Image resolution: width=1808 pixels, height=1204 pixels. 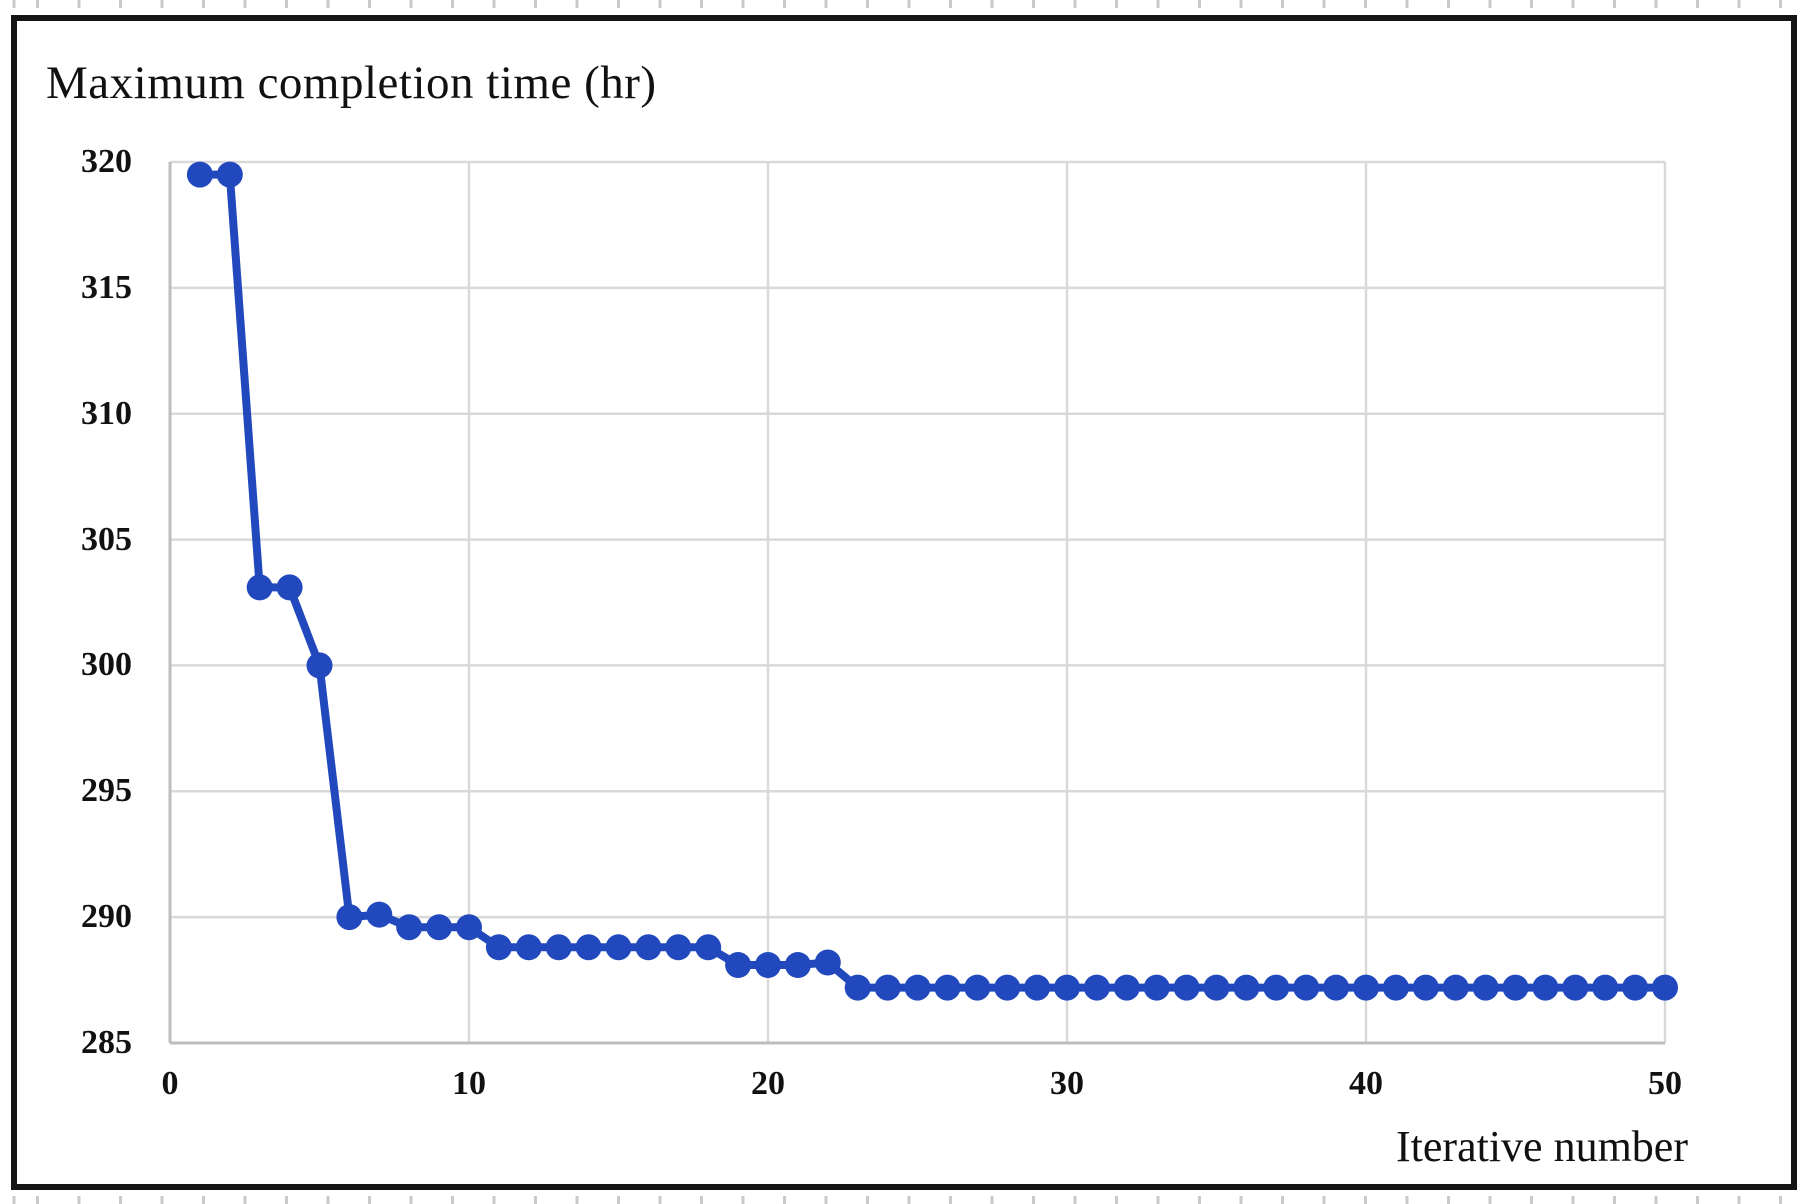 I want to click on x-tick-label: 50, so click(x=1665, y=1083).